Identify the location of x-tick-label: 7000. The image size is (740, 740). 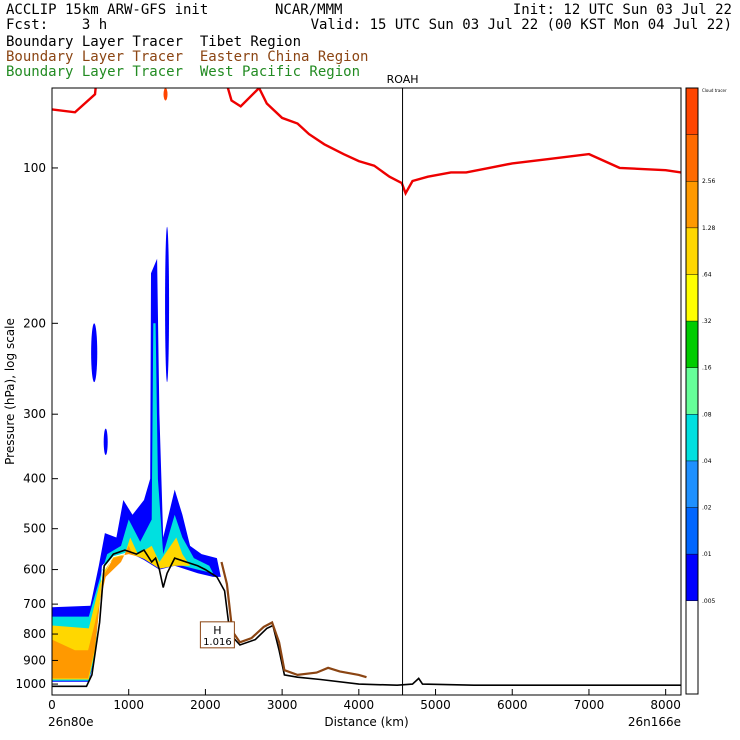
(589, 705).